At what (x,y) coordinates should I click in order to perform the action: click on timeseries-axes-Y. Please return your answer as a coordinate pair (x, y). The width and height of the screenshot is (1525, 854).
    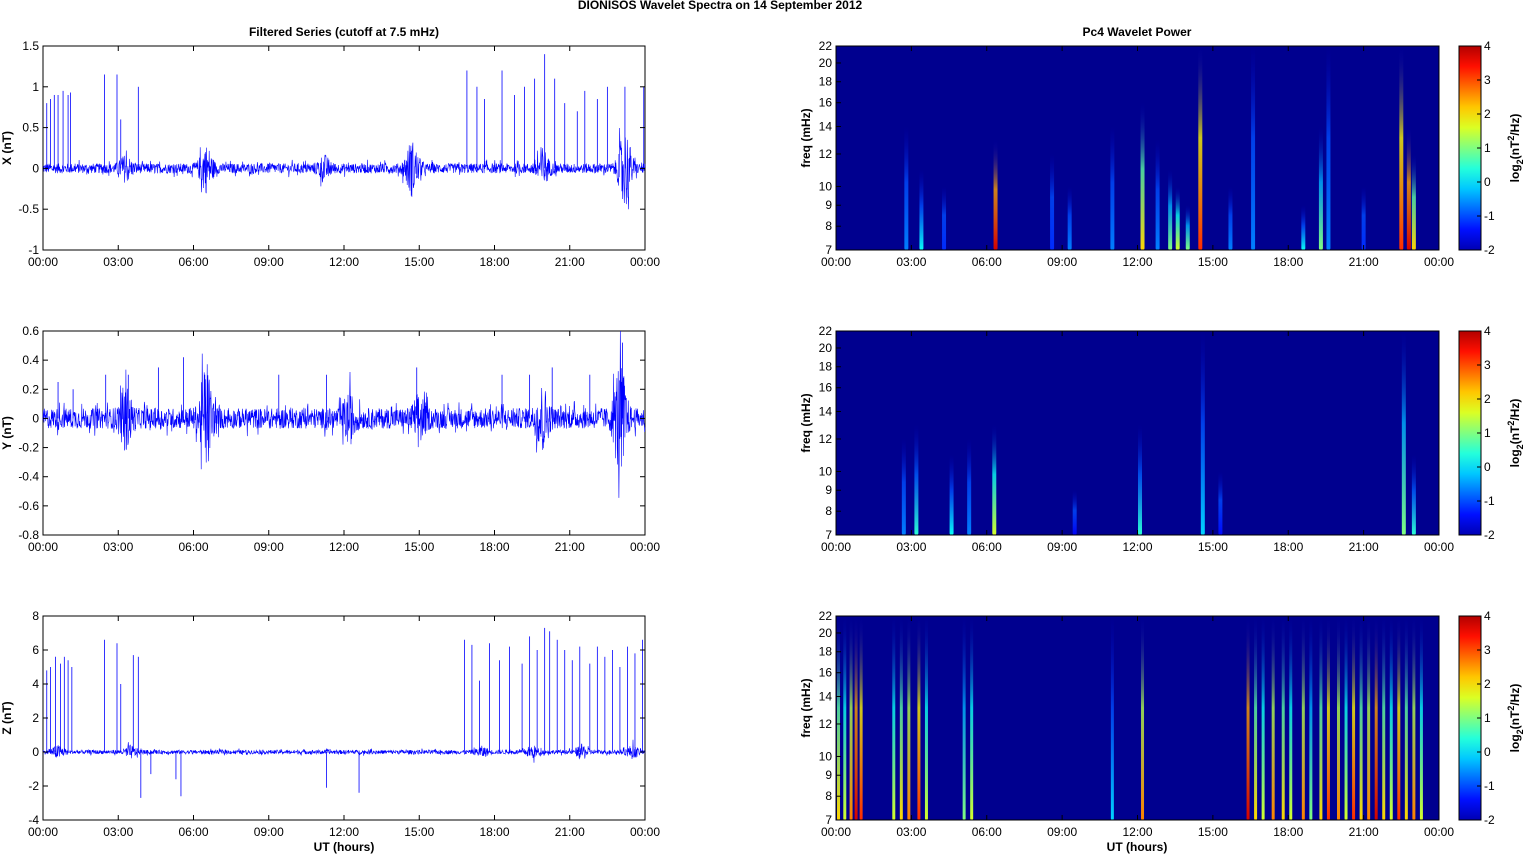
    Looking at the image, I should click on (344, 433).